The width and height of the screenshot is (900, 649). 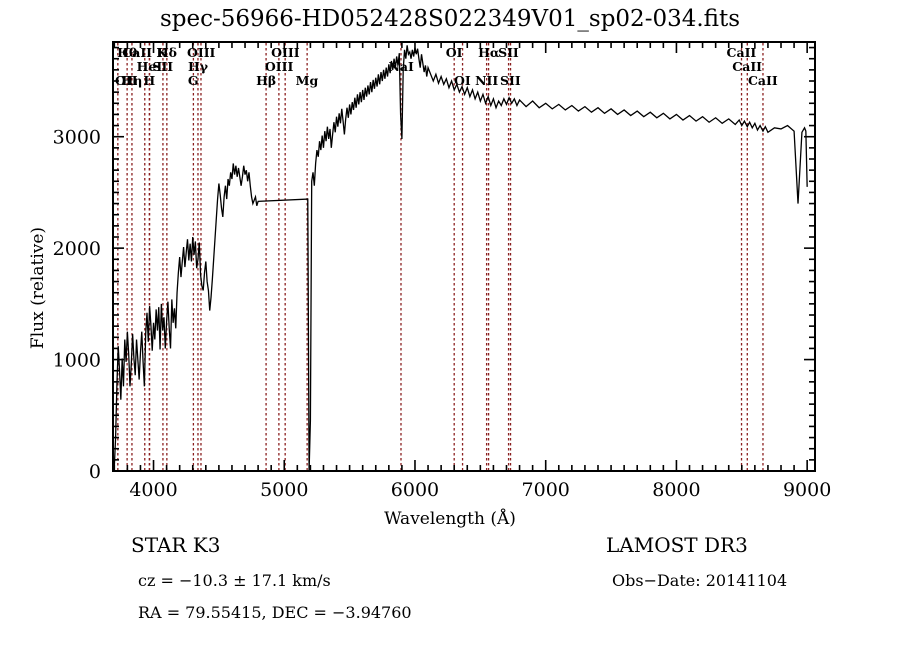 I want to click on y-axis-label: Flux (relative), so click(x=38, y=288).